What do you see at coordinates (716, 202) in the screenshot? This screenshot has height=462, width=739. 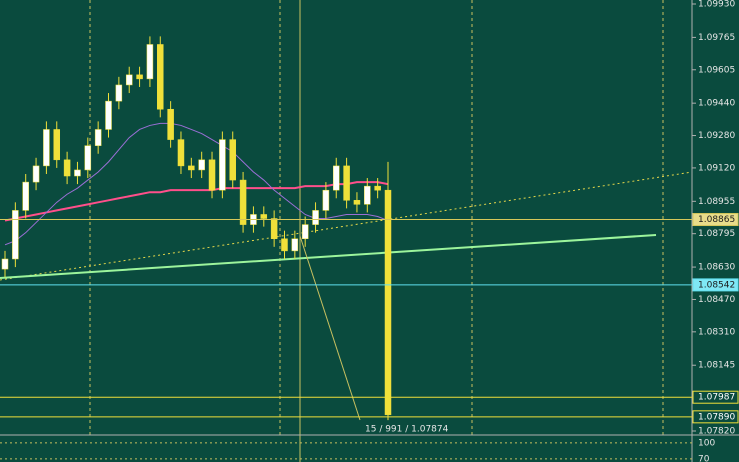 I see `y-tick-label: 1.08955` at bounding box center [716, 202].